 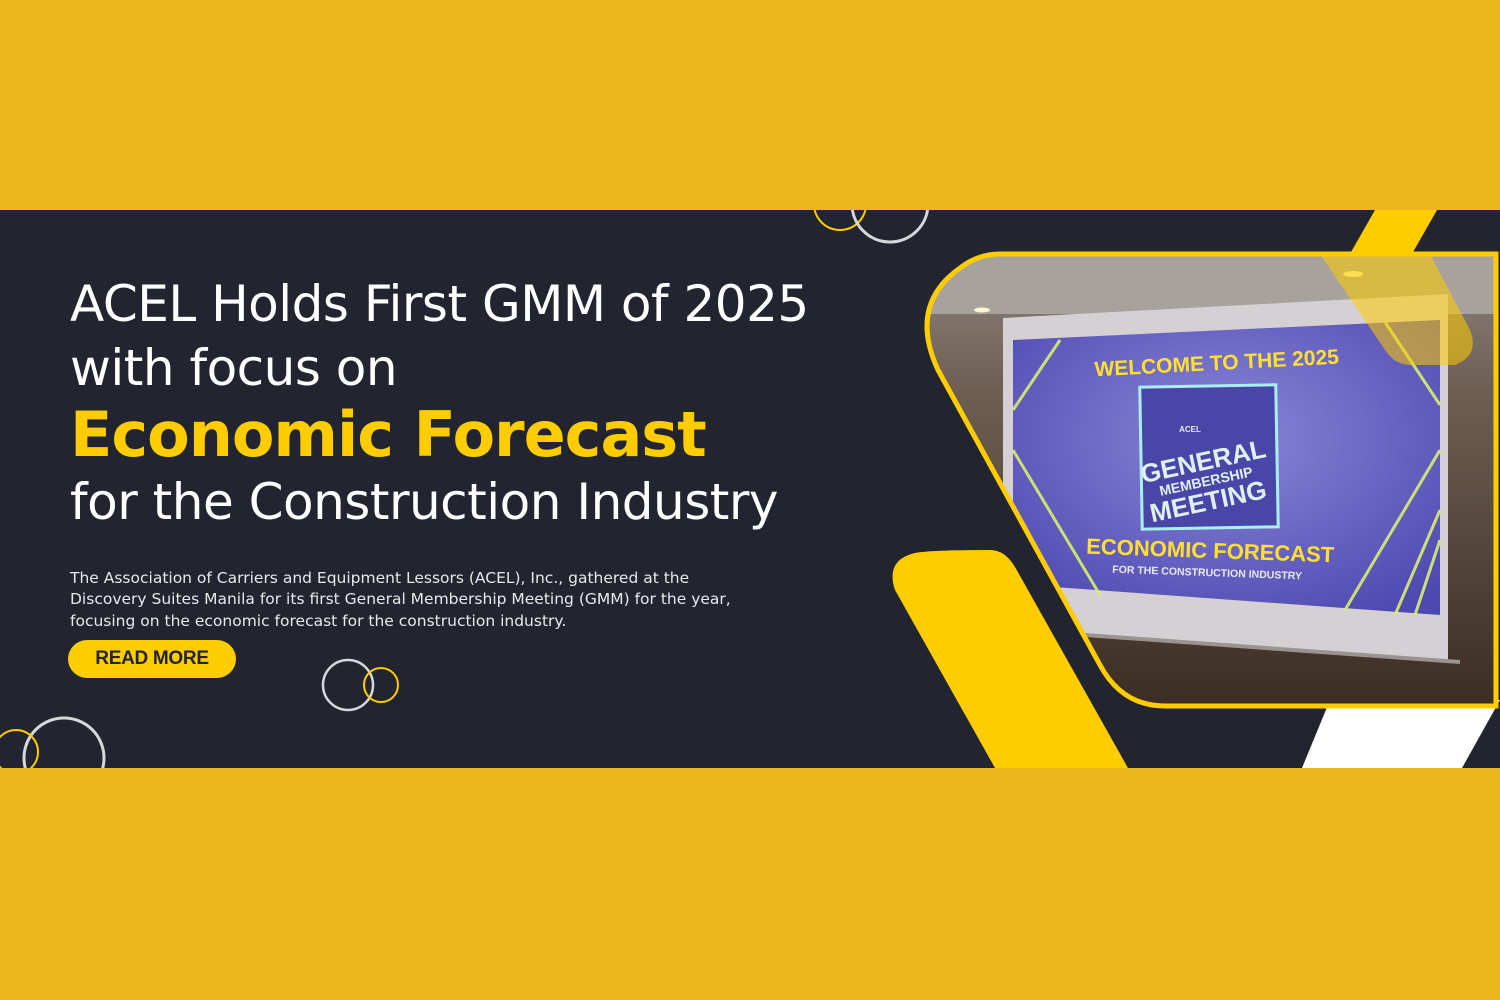 I want to click on white-stripe-decoration, so click(x=1401, y=734).